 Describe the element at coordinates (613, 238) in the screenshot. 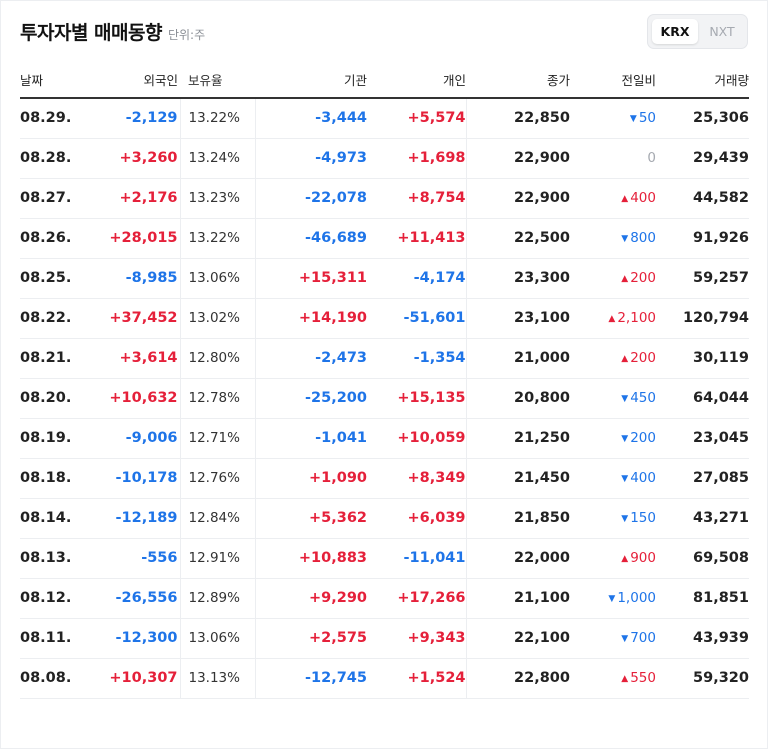

I see `change-cell: ▼ 800` at that location.